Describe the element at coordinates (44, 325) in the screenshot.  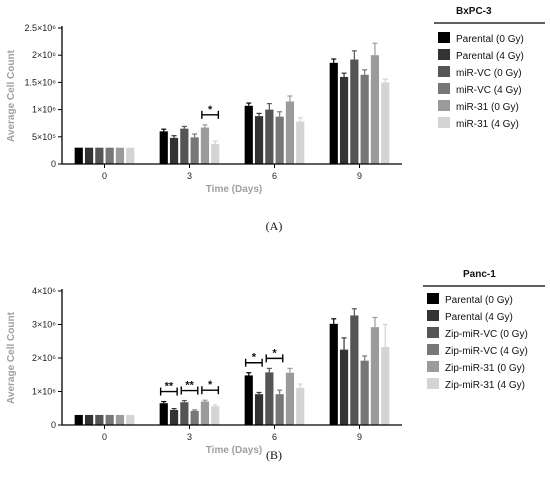
I see `y-tick-label: 3×10⁶` at that location.